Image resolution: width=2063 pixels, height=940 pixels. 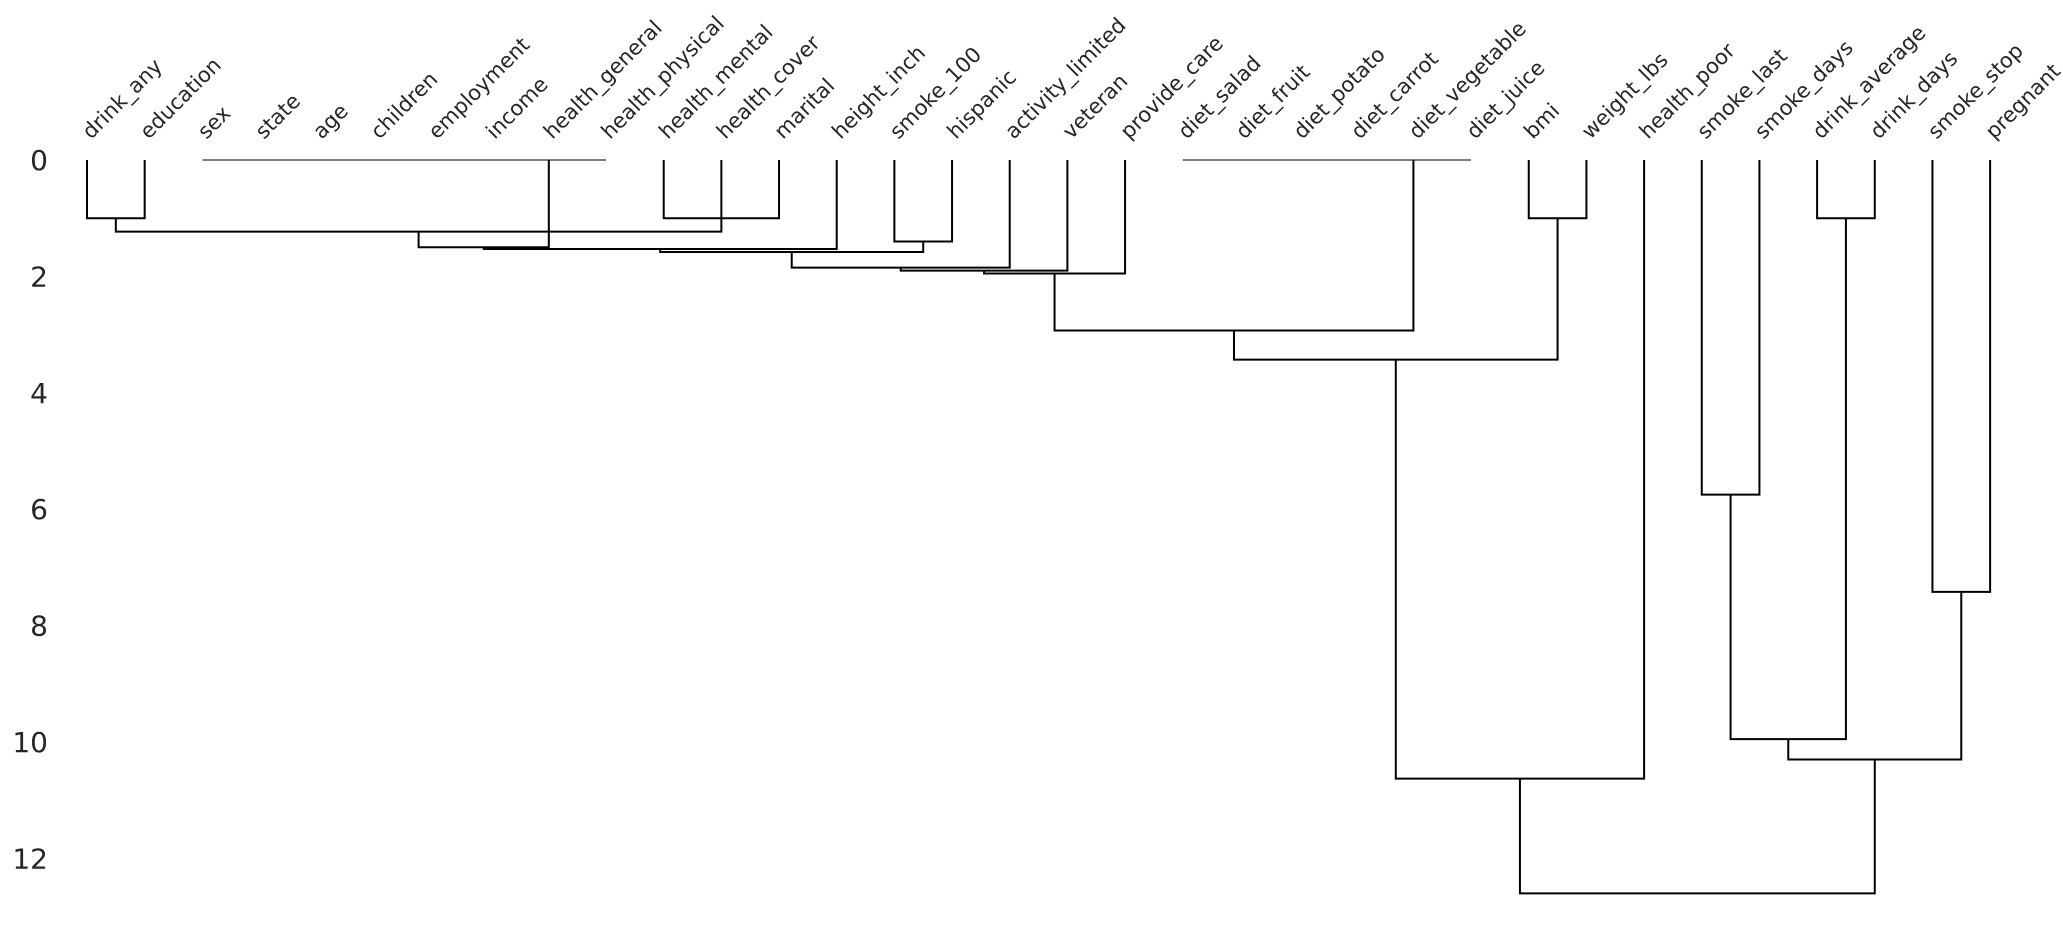 What do you see at coordinates (39, 276) in the screenshot?
I see `y-tick-label-2: 2` at bounding box center [39, 276].